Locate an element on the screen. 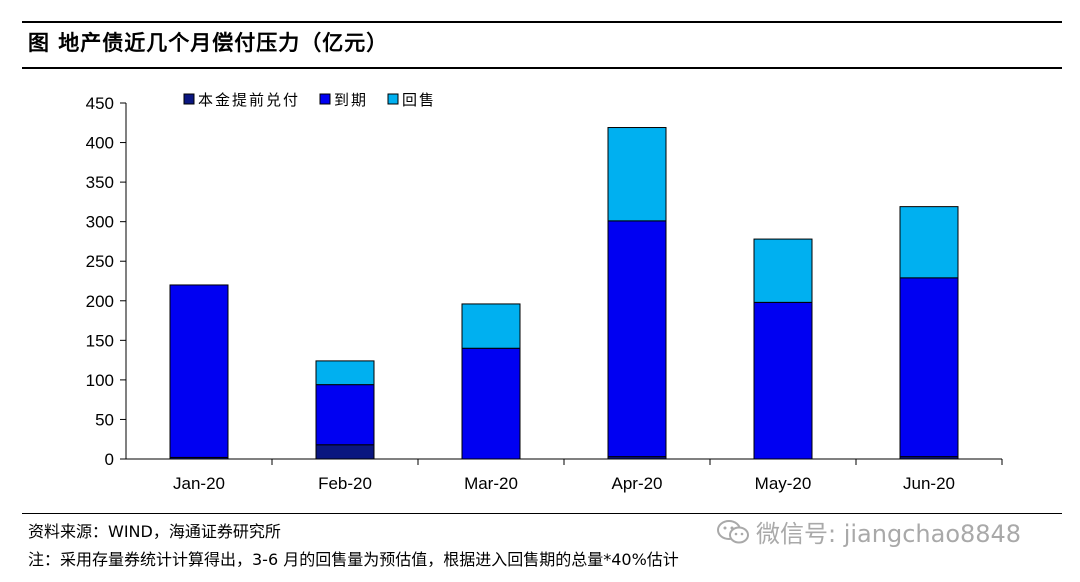 This screenshot has width=1080, height=582. y-tick-label: 200 is located at coordinates (100, 301).